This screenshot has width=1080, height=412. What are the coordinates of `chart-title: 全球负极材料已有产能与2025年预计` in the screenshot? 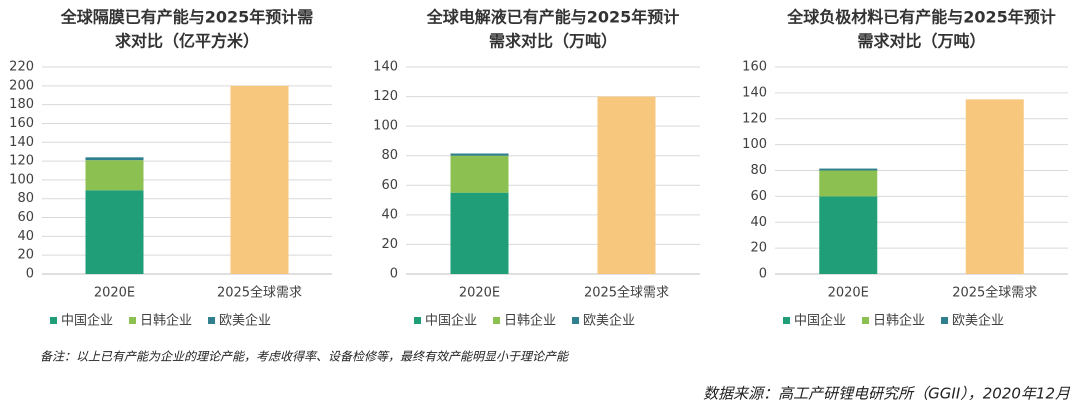 It's located at (921, 17).